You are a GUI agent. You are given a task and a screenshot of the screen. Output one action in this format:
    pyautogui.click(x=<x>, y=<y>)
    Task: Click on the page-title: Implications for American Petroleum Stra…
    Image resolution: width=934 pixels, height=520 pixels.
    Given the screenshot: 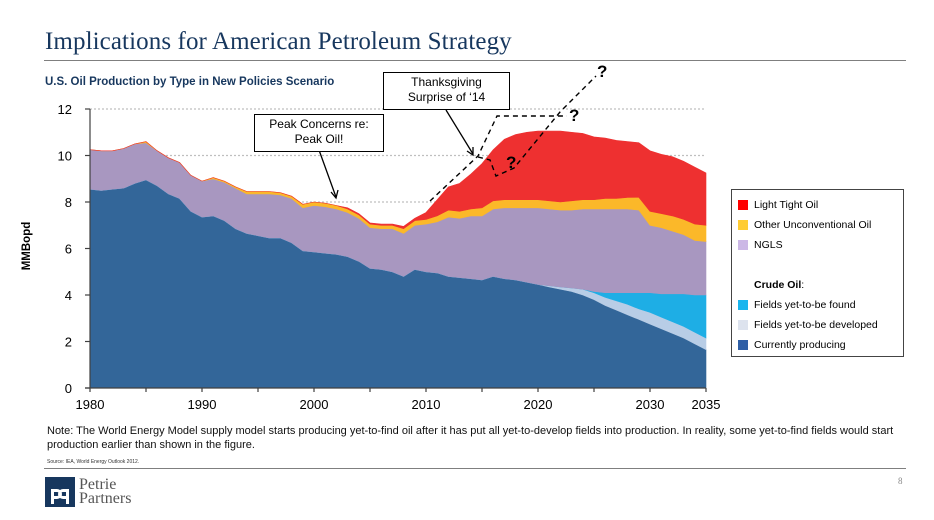 What is the action you would take?
    pyautogui.click(x=278, y=41)
    